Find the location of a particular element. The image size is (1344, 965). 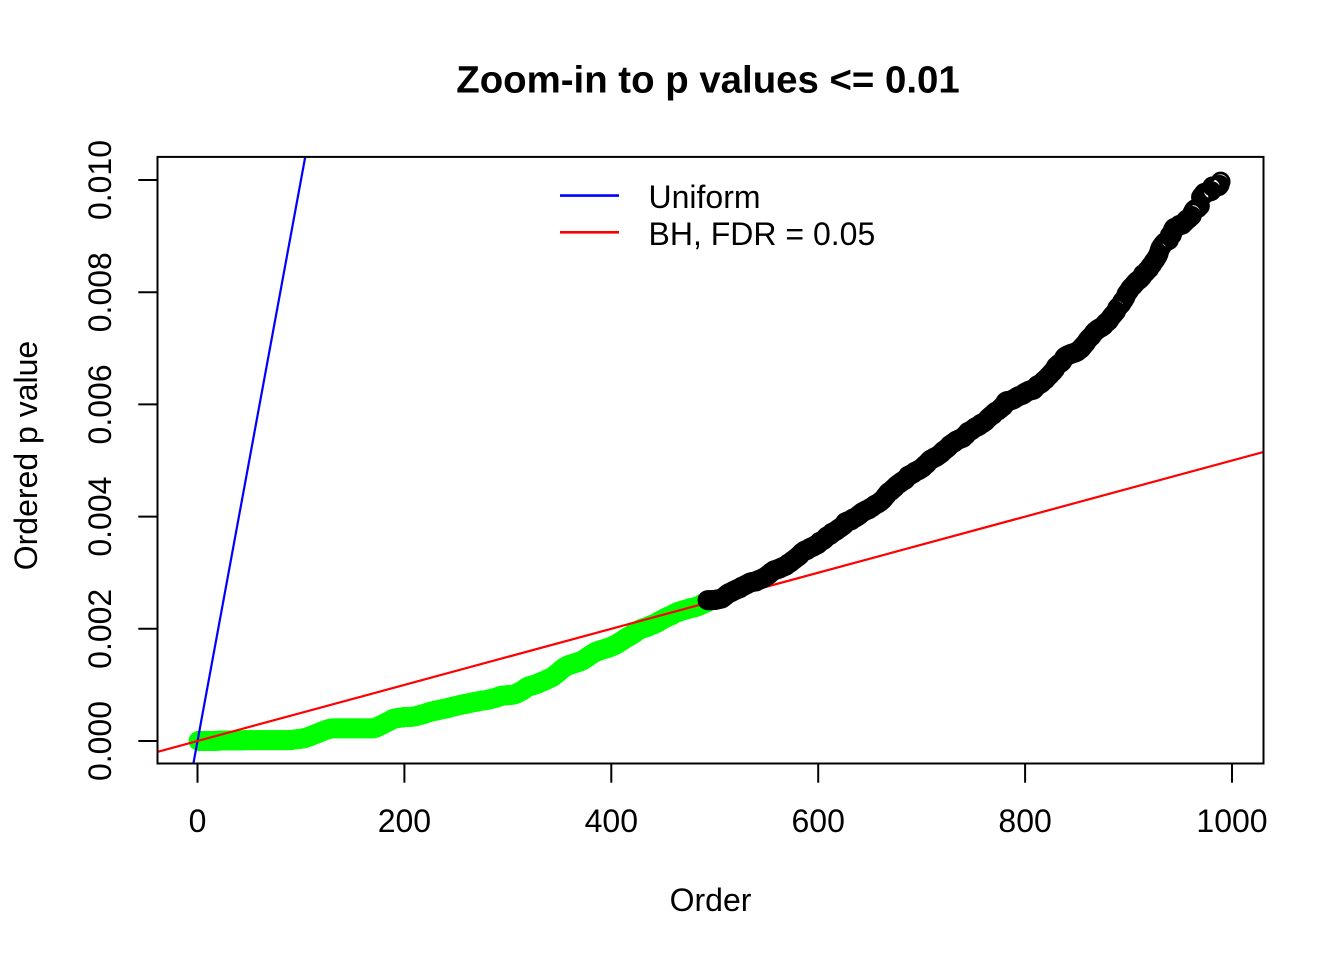

svg-text: 0.002 is located at coordinates (100, 629).